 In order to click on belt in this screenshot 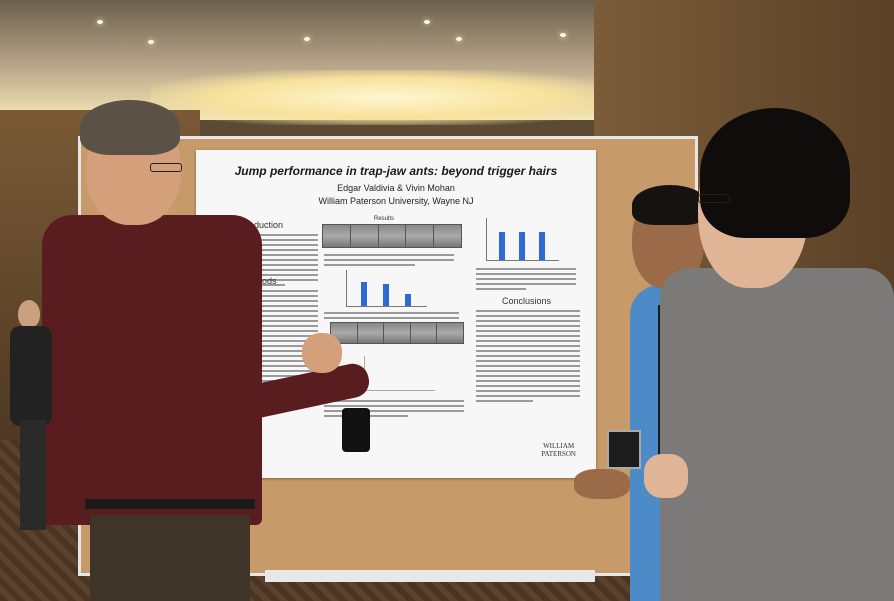, I will do `click(170, 504)`.